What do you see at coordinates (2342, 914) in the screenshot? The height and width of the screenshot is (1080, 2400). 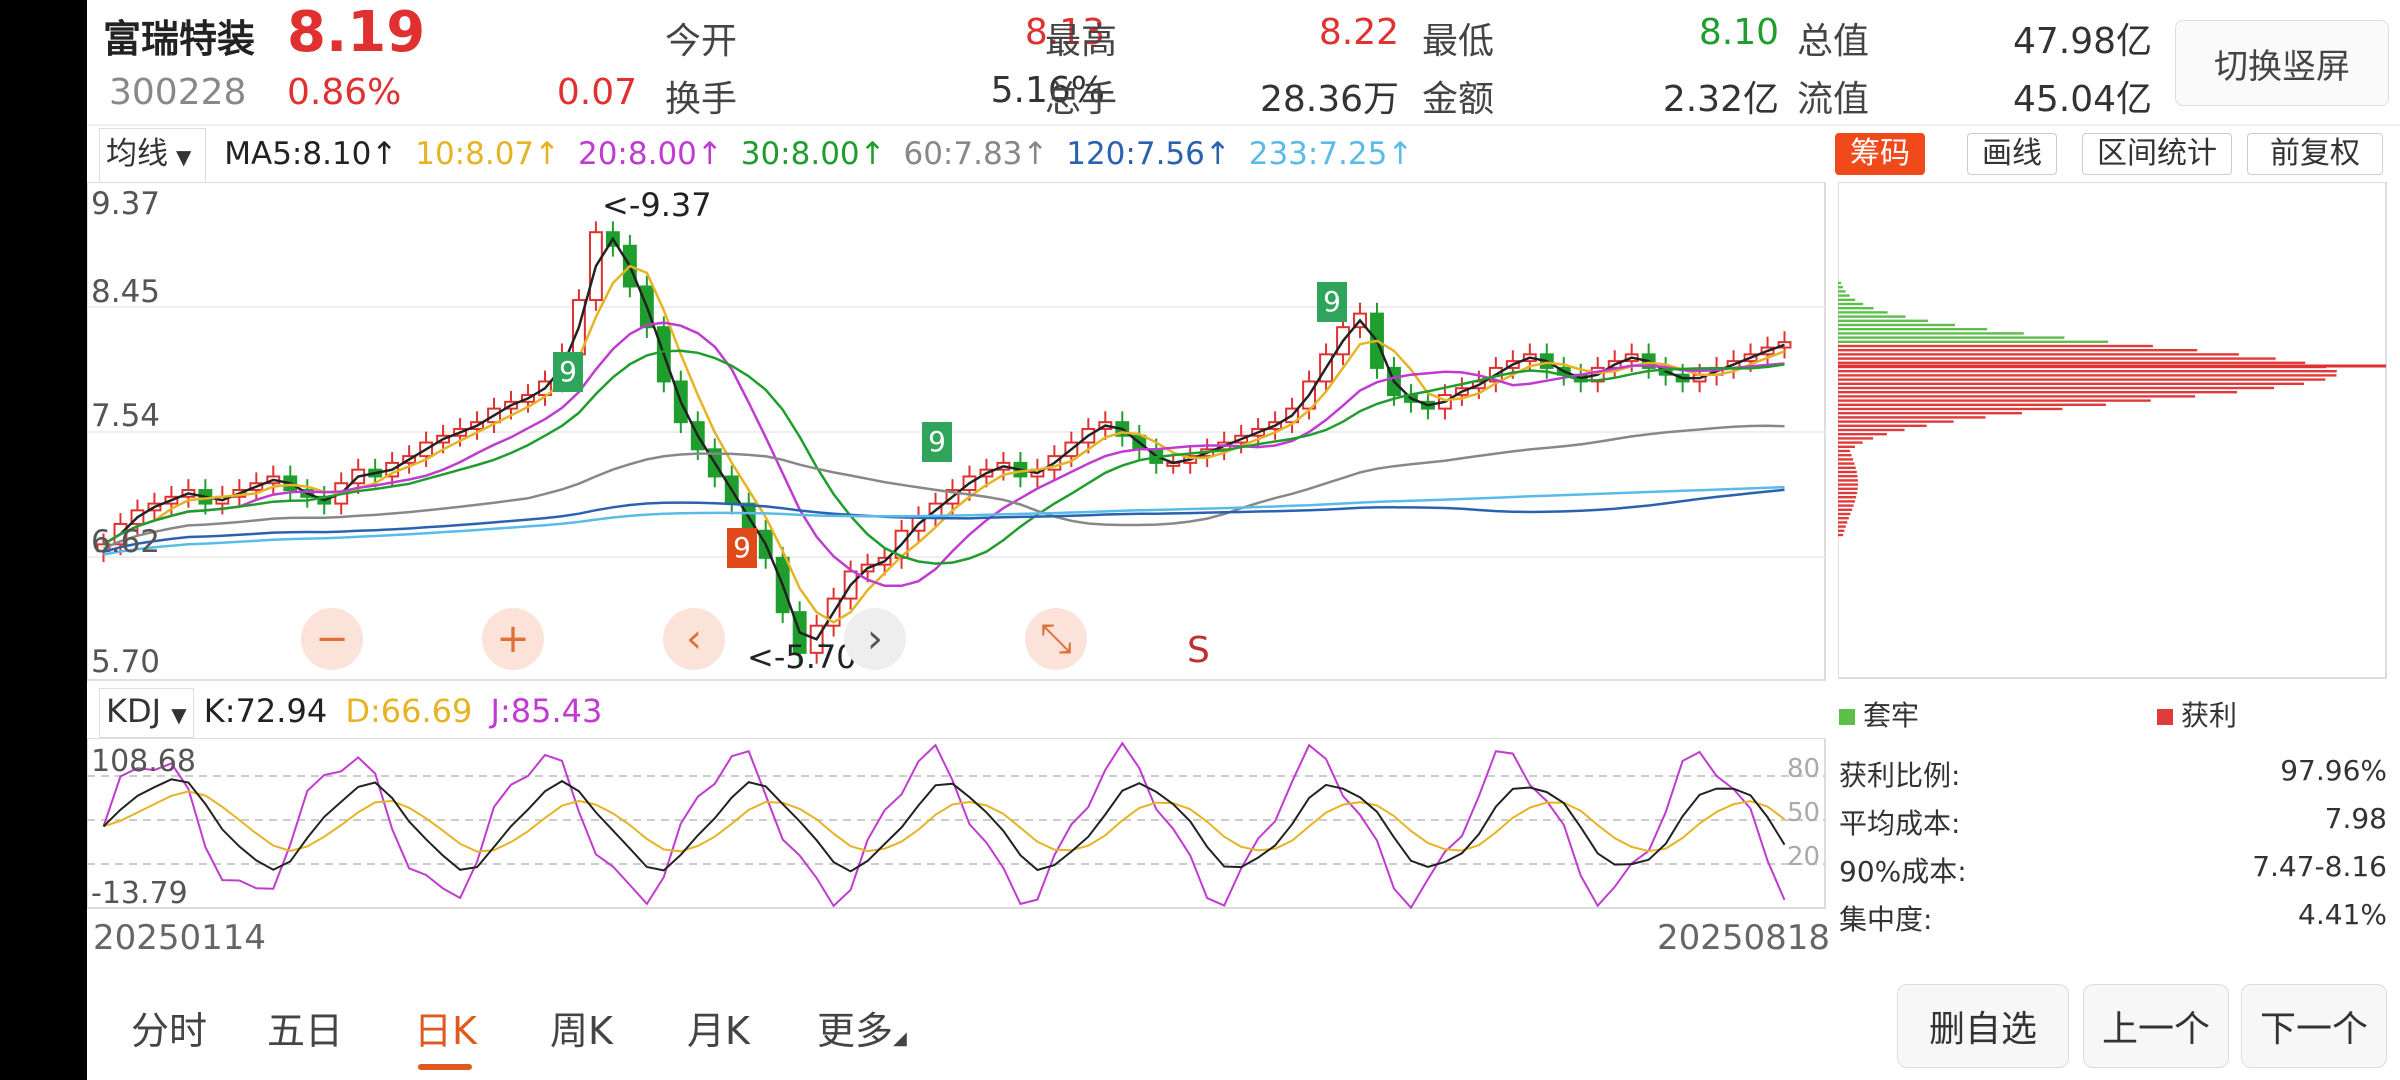 I see `concentration-value: 4.41%` at bounding box center [2342, 914].